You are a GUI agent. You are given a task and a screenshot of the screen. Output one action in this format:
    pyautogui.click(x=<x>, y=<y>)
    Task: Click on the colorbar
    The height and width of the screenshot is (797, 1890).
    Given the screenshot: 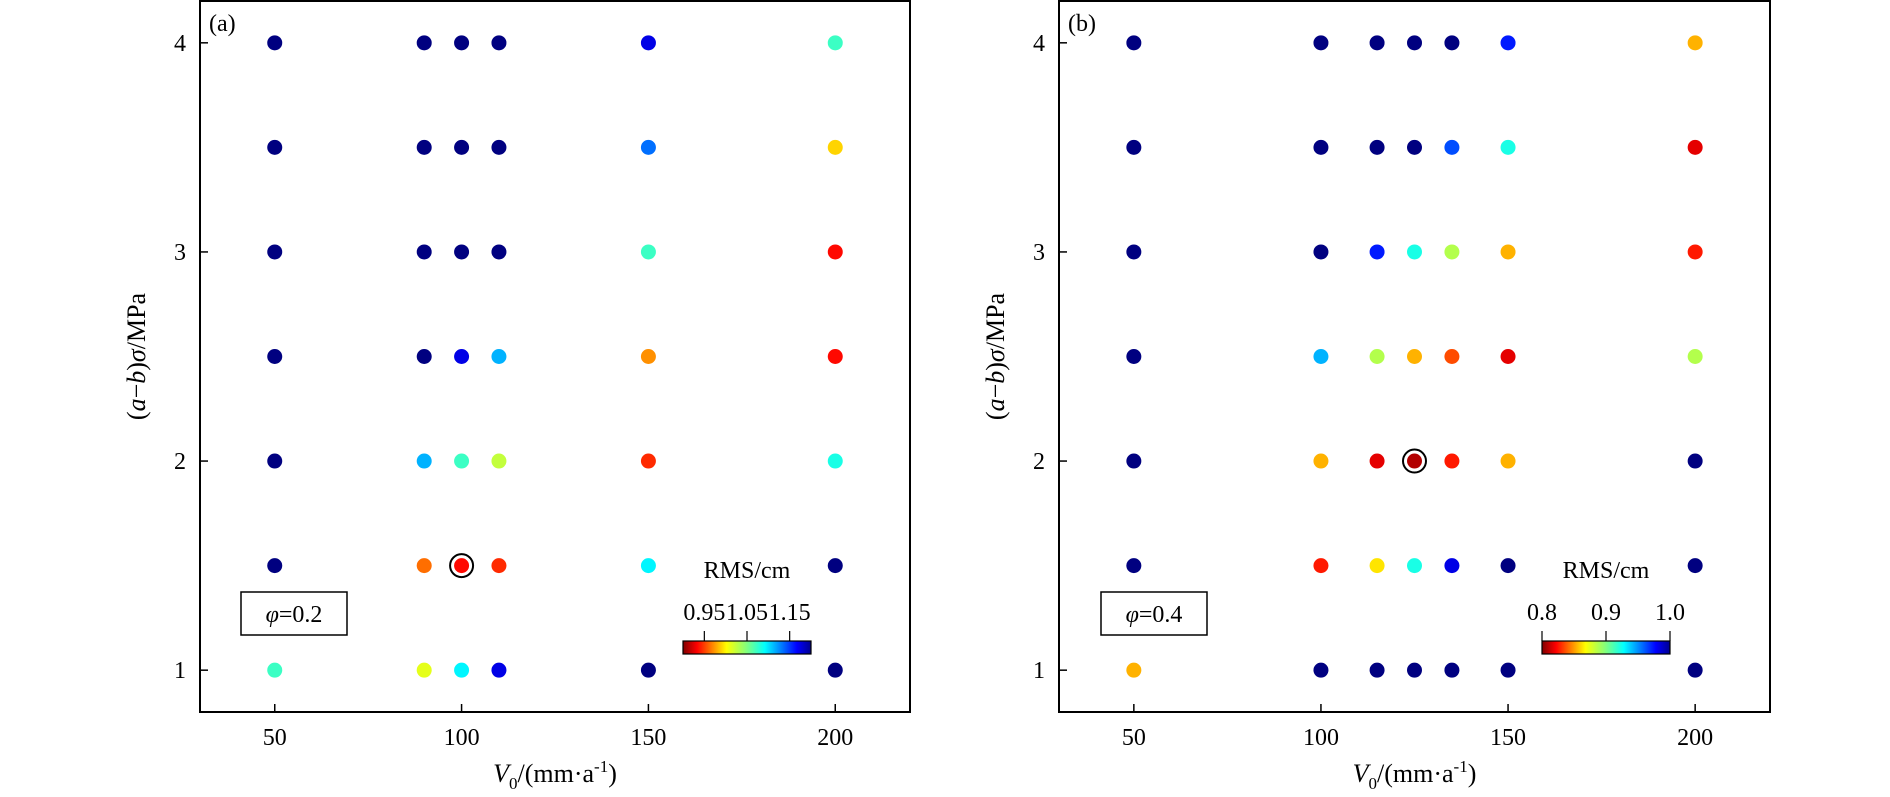 What is the action you would take?
    pyautogui.click(x=1606, y=647)
    